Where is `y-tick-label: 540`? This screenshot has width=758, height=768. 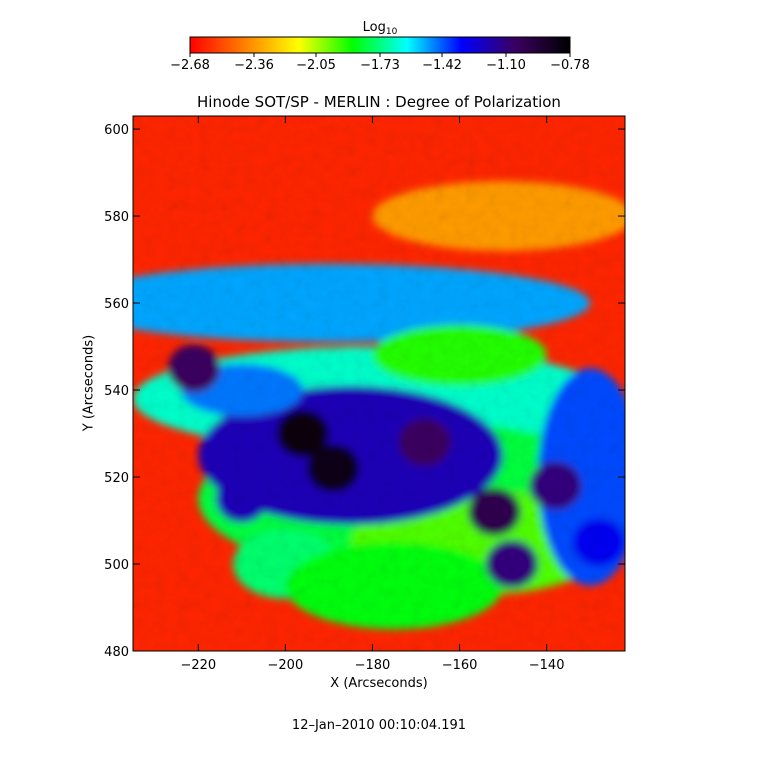
y-tick-label: 540 is located at coordinates (116, 391).